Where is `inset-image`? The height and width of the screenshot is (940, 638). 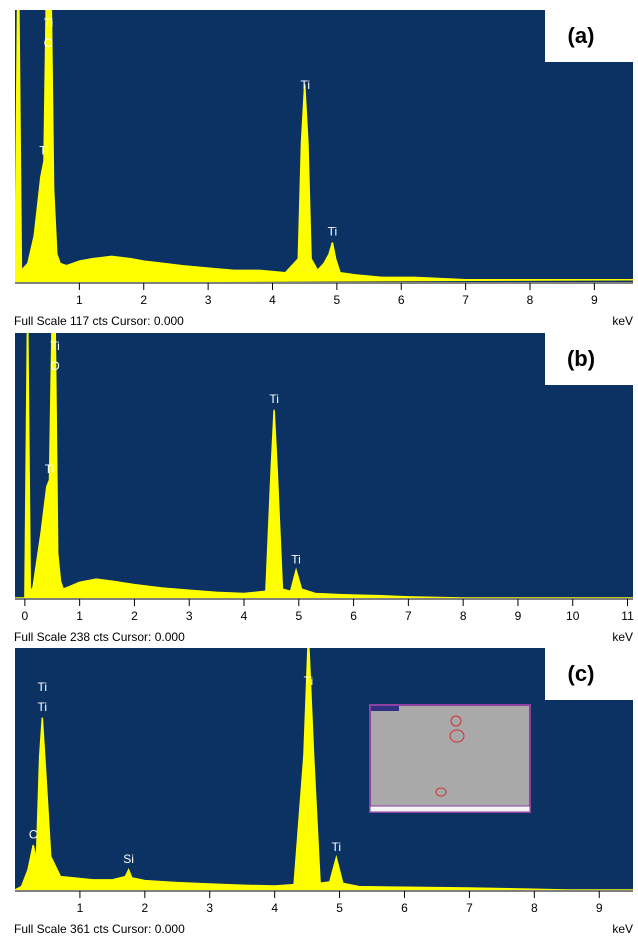 inset-image is located at coordinates (450, 758).